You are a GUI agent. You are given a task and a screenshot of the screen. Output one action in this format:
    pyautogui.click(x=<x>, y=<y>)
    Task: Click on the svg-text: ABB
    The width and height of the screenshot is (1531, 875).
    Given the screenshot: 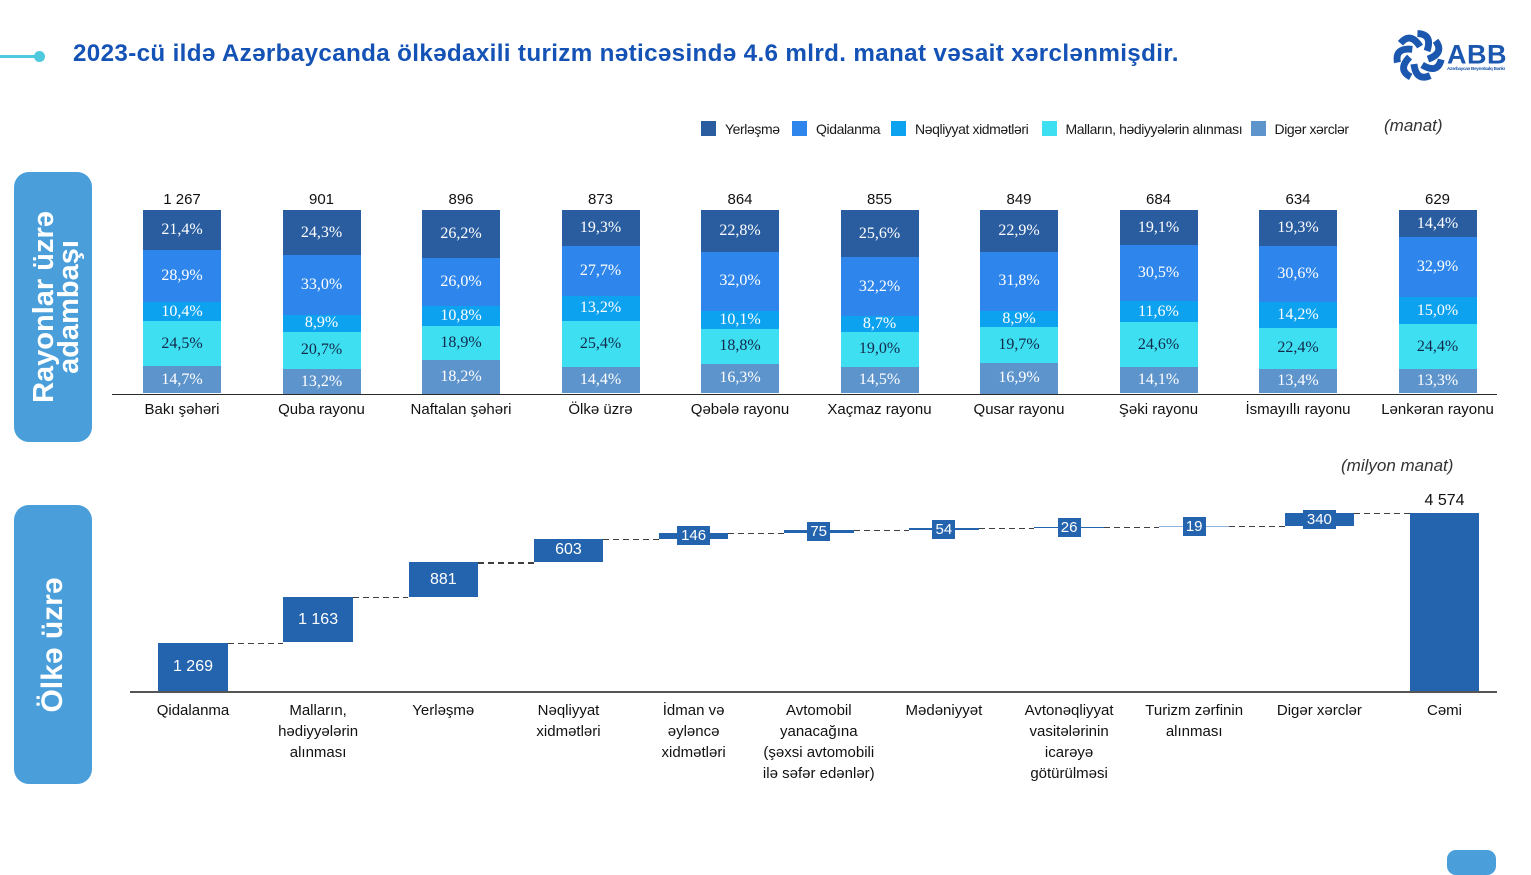 What is the action you would take?
    pyautogui.click(x=1477, y=55)
    